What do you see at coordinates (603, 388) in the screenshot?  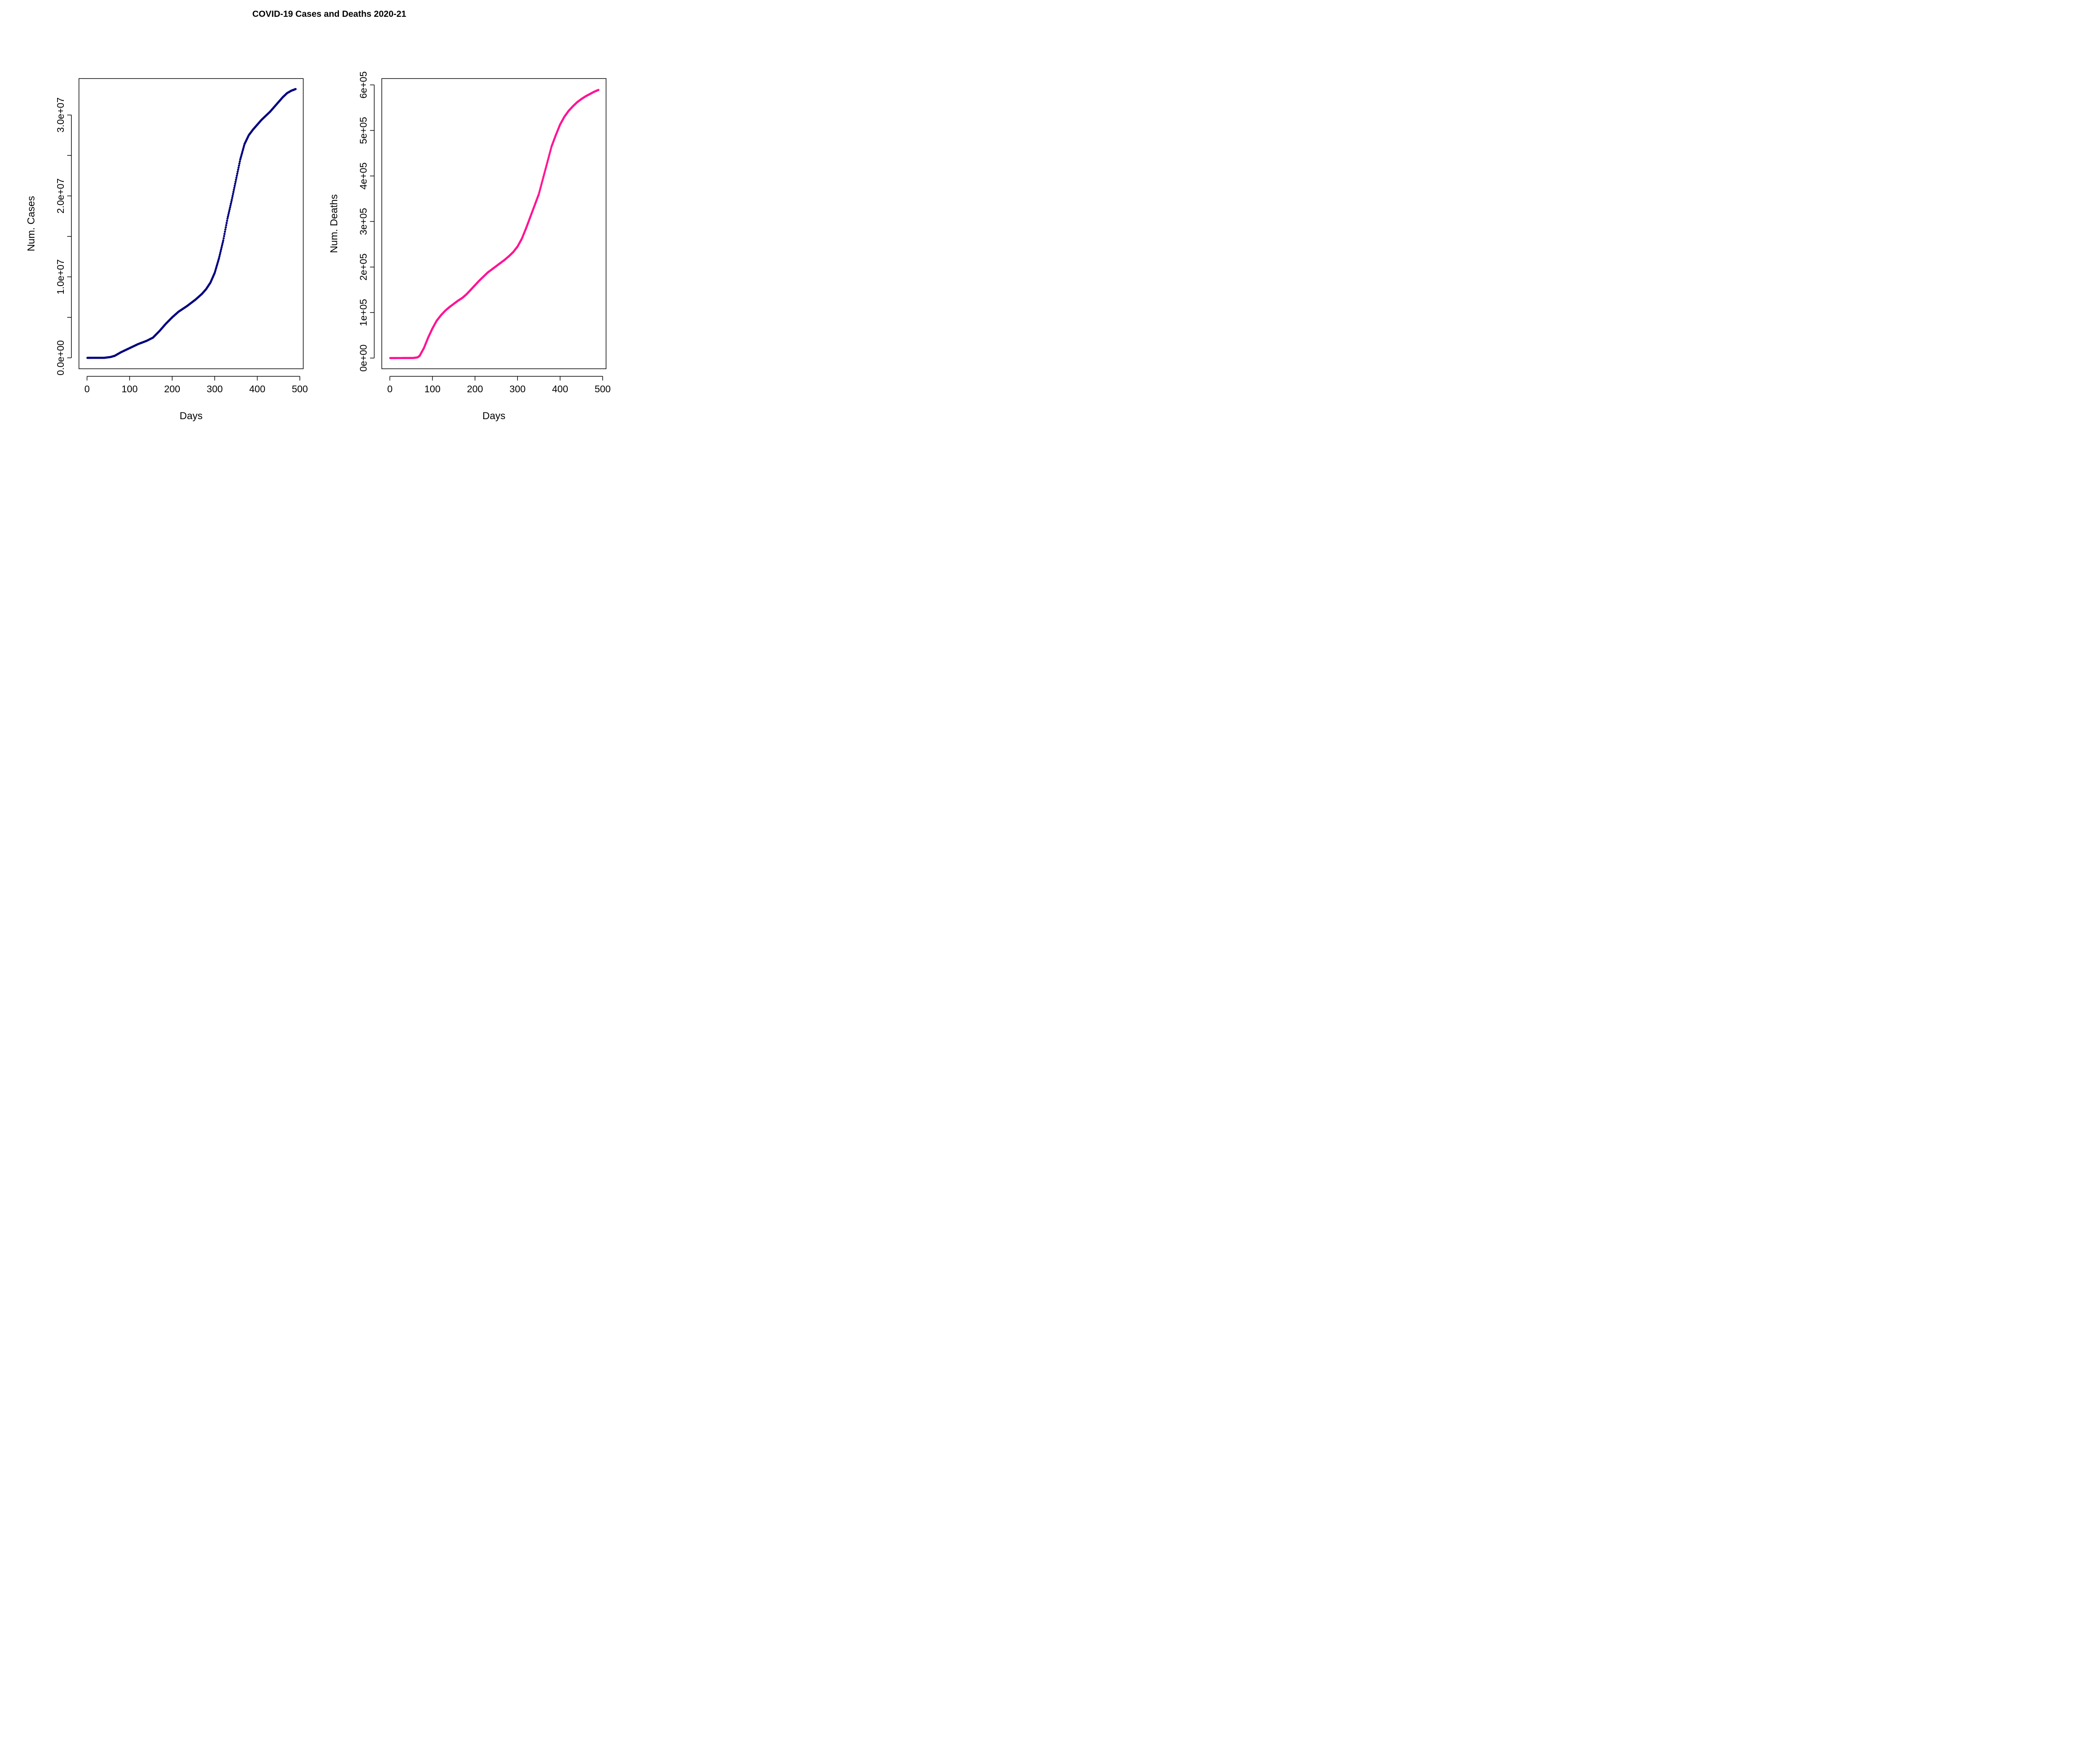 I see `deaths-x-tick-label: 500` at bounding box center [603, 388].